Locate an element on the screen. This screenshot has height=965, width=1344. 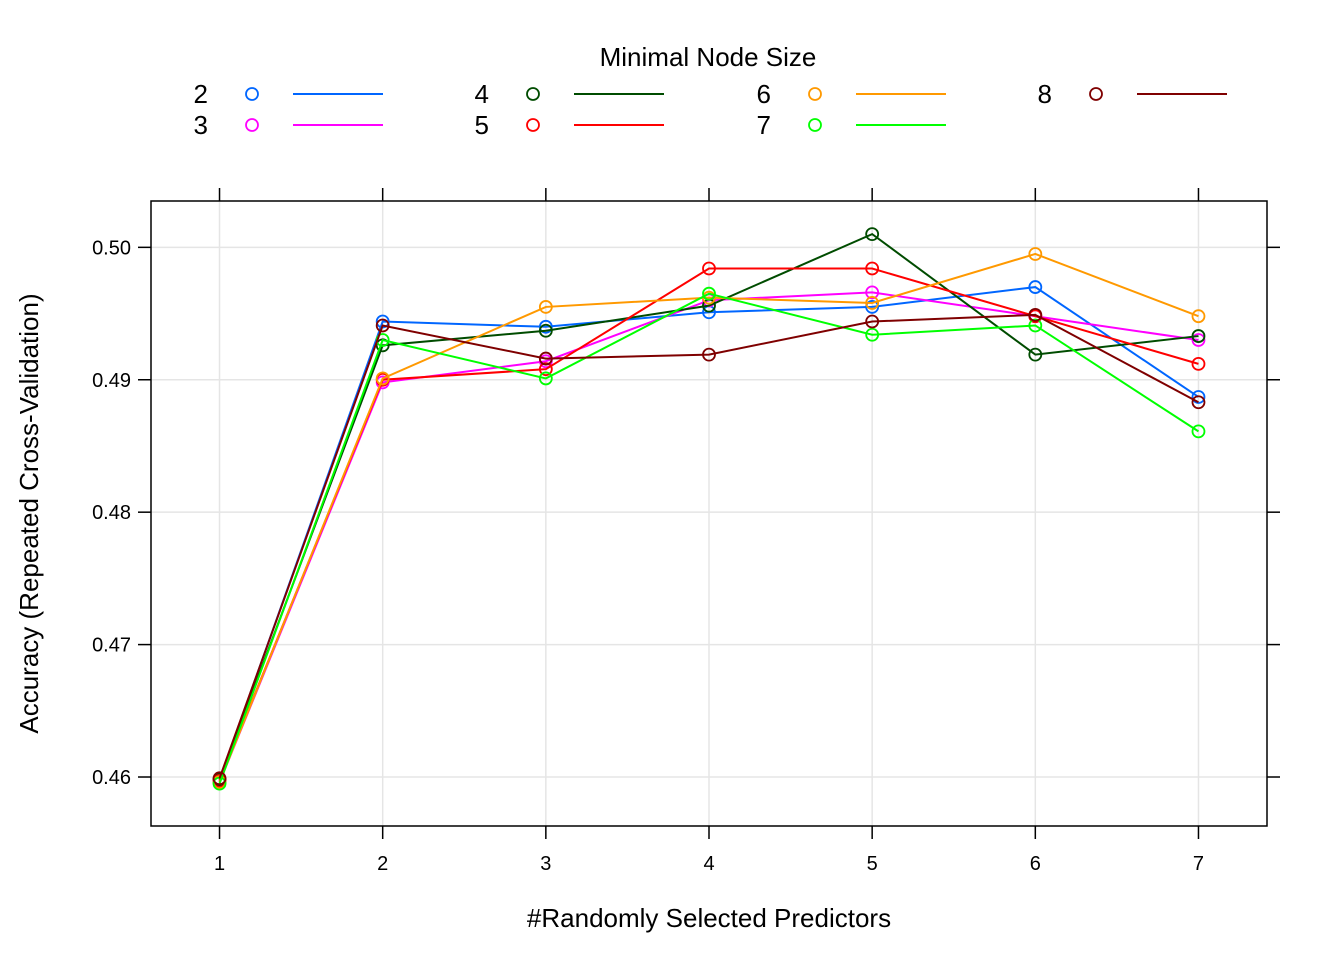
x-tick-label: 1 is located at coordinates (219, 864).